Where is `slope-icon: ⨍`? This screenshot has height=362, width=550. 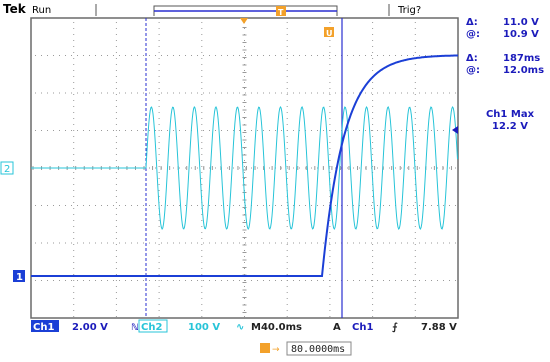 slope-icon: ⨍ is located at coordinates (395, 327).